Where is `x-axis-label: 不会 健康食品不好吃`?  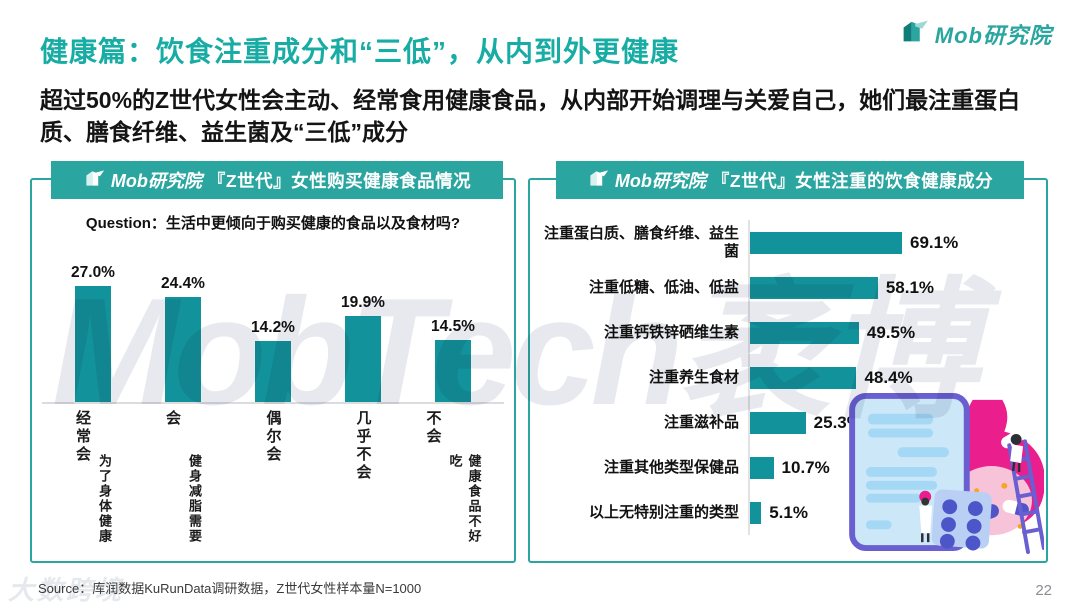 x-axis-label: 不会 健康食品不好吃 is located at coordinates (453, 481).